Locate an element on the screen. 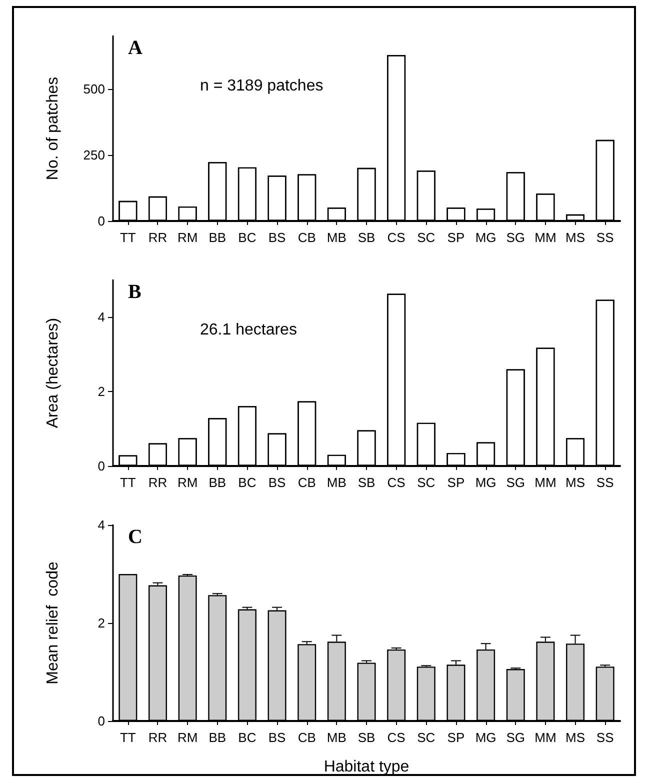  annotation: A is located at coordinates (135, 48).